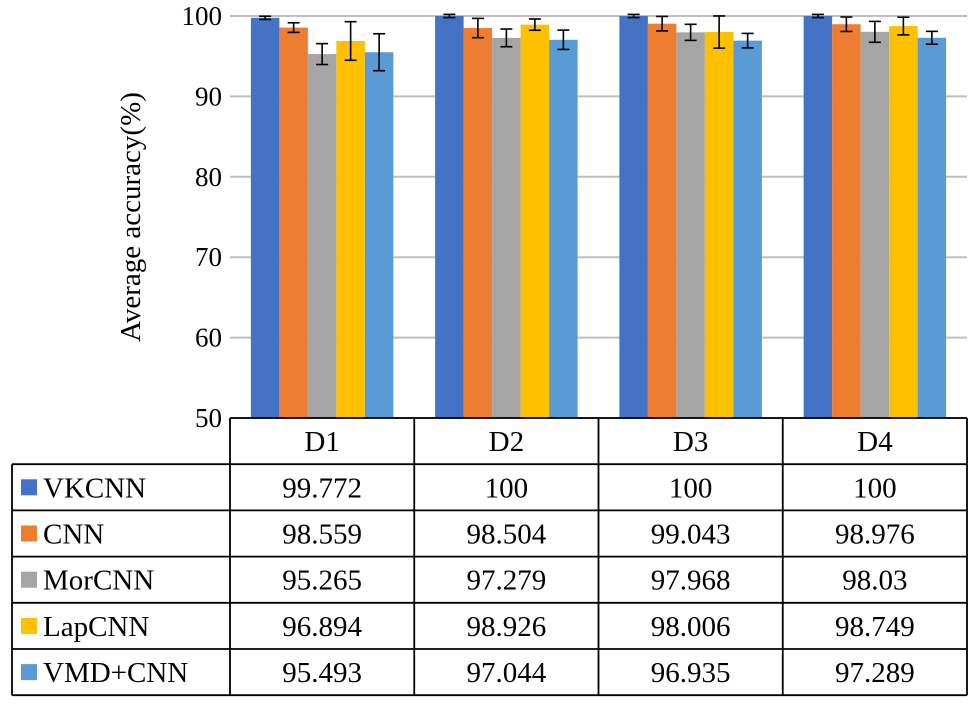  Describe the element at coordinates (719, 225) in the screenshot. I see `bar-lapcnn-d3` at that location.